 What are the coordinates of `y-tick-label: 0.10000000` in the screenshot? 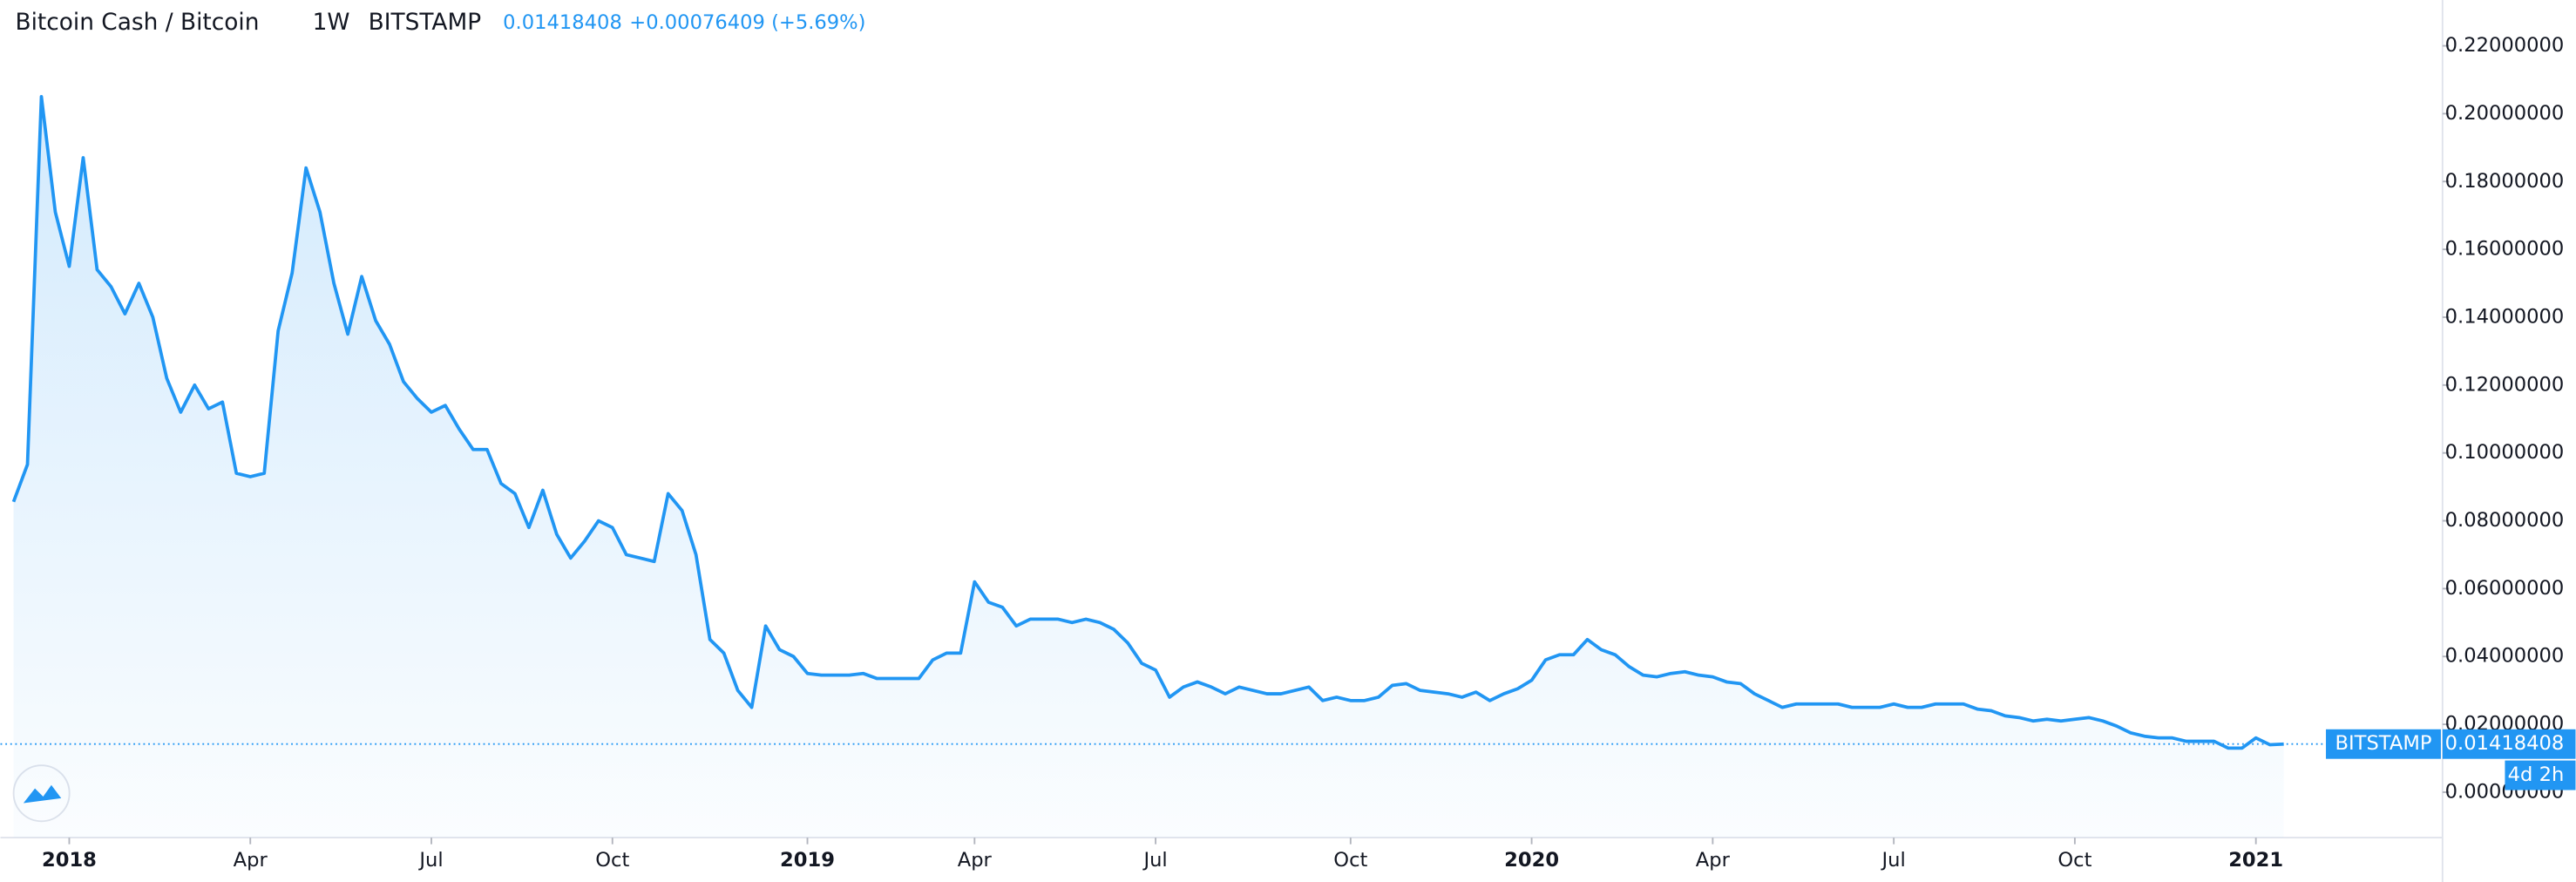 It's located at (2505, 452).